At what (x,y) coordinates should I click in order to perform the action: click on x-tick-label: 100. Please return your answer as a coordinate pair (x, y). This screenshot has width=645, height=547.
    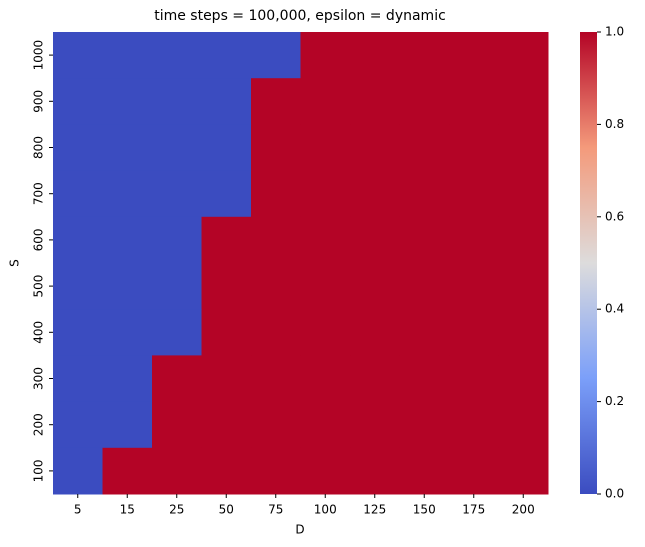
    Looking at the image, I should click on (325, 510).